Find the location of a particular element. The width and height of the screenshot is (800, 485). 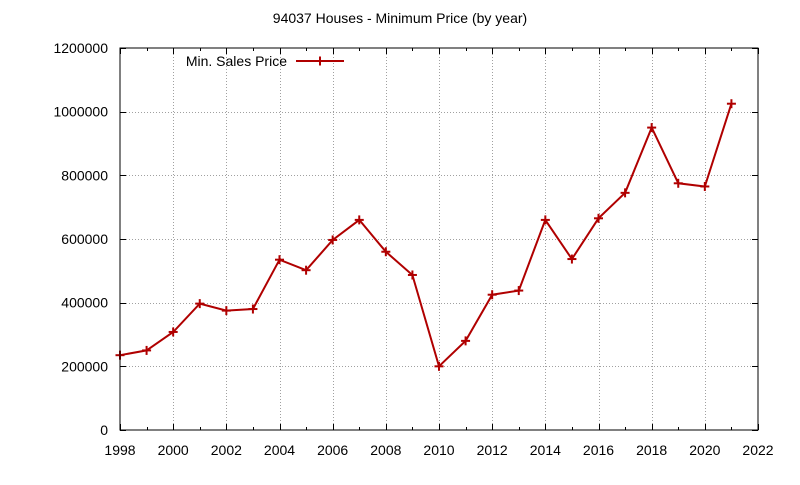

x-tick-label: 2018 is located at coordinates (651, 450).